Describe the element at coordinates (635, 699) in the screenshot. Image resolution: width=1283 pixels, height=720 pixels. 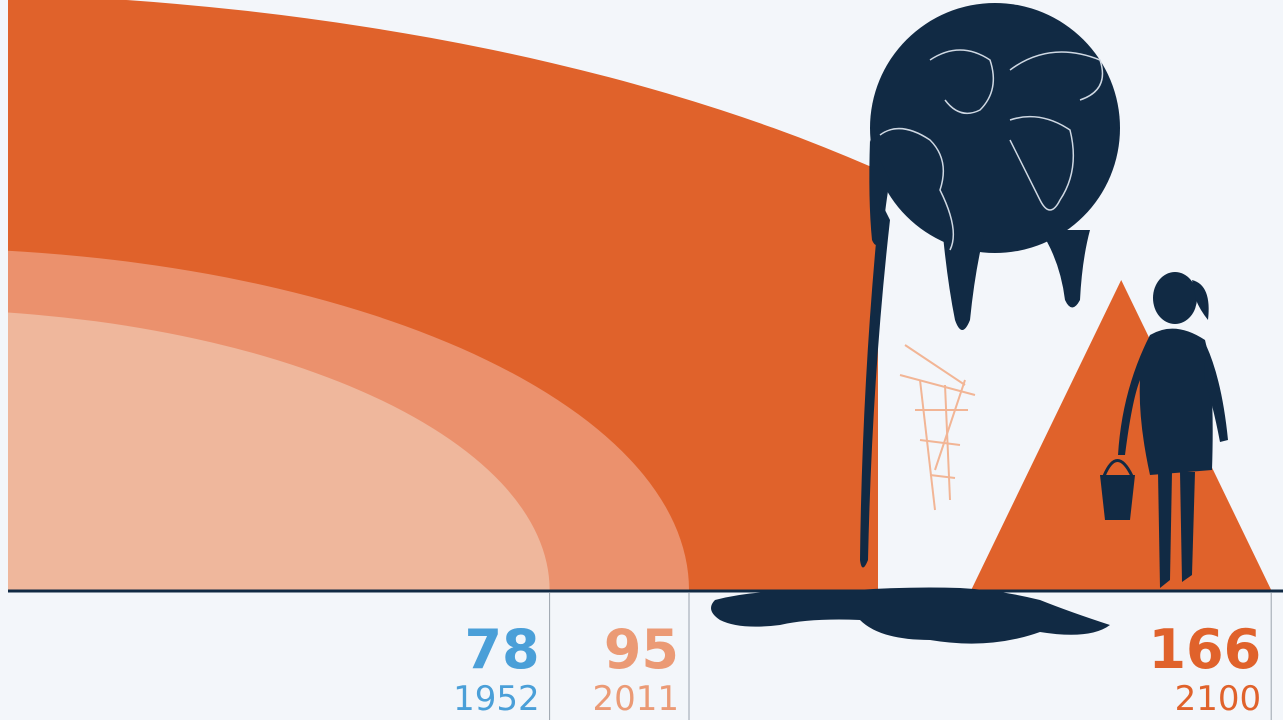
I see `year-label: 2011` at that location.